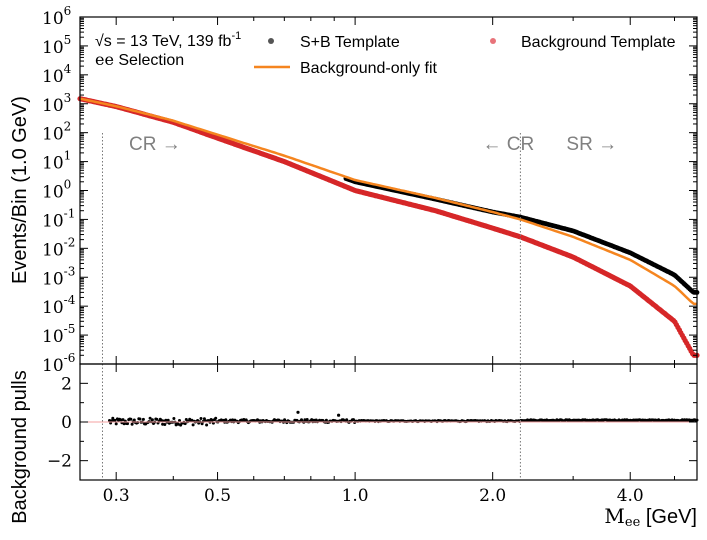 The image size is (707, 540). I want to click on y-tick-label: 10¹, so click(56, 161).